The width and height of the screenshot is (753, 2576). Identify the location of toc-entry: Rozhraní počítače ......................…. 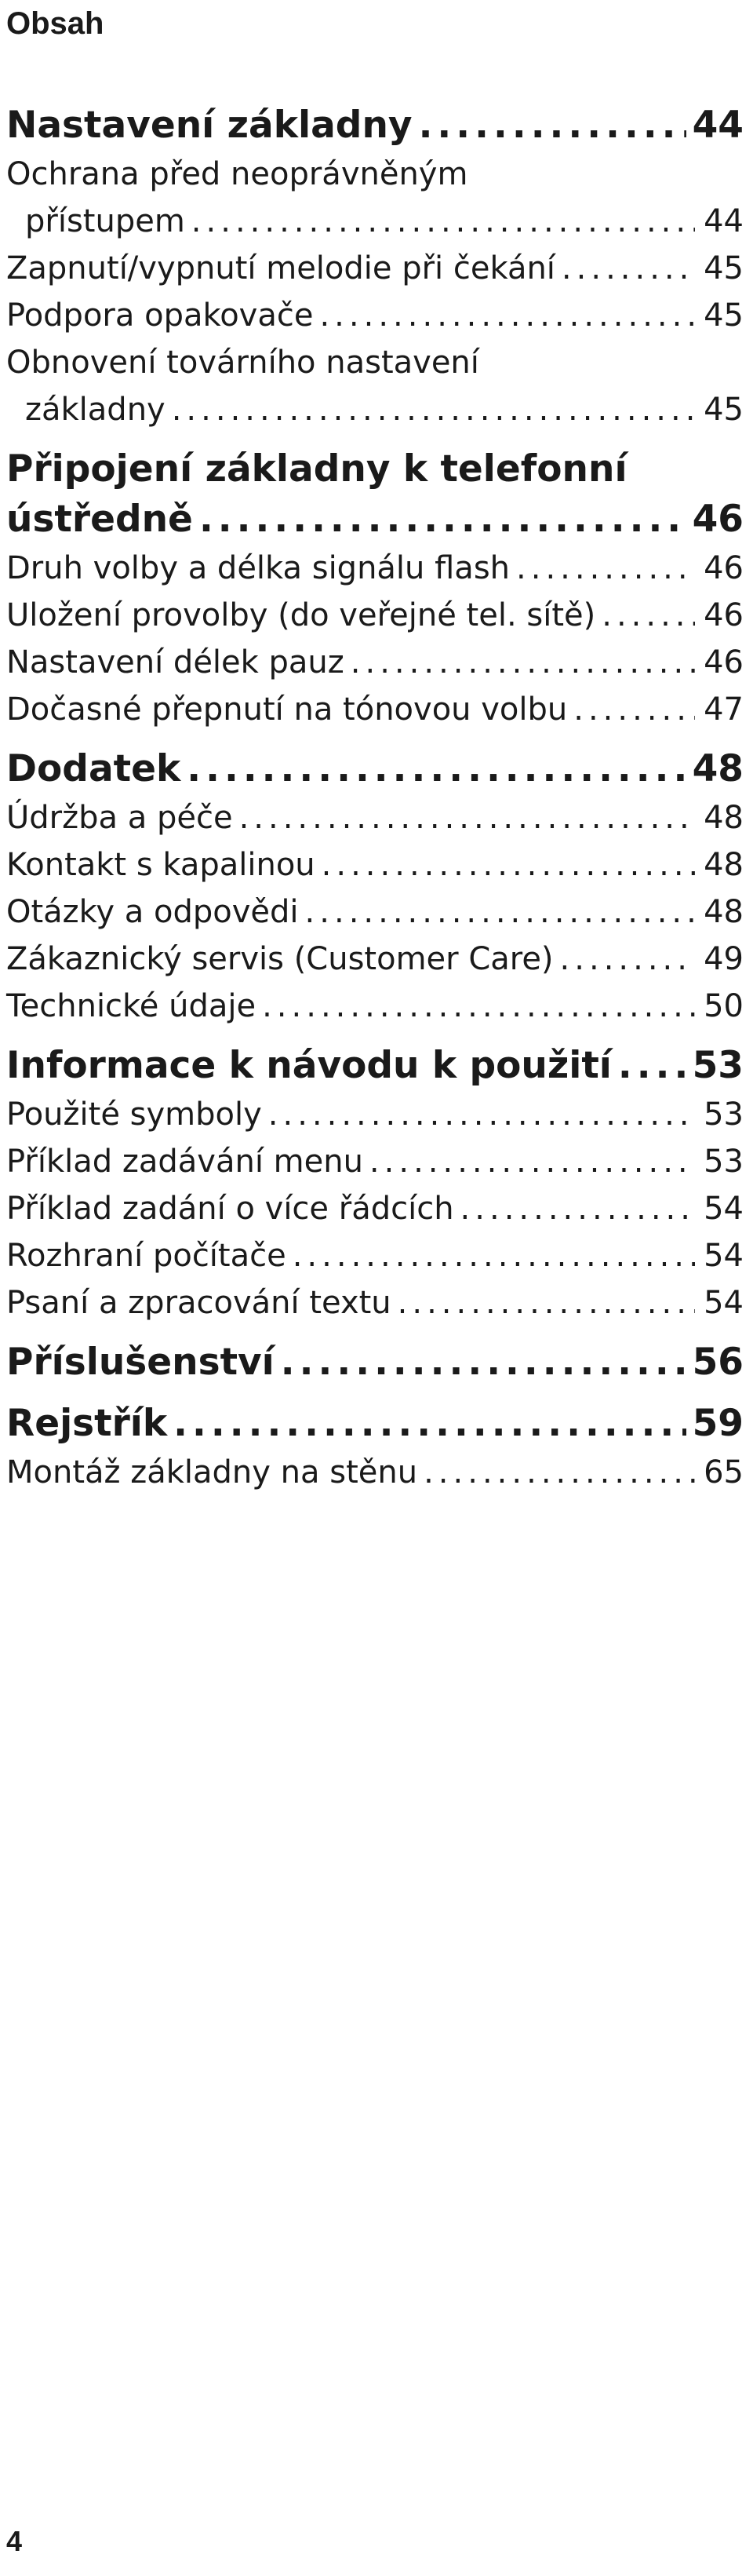
(375, 1255).